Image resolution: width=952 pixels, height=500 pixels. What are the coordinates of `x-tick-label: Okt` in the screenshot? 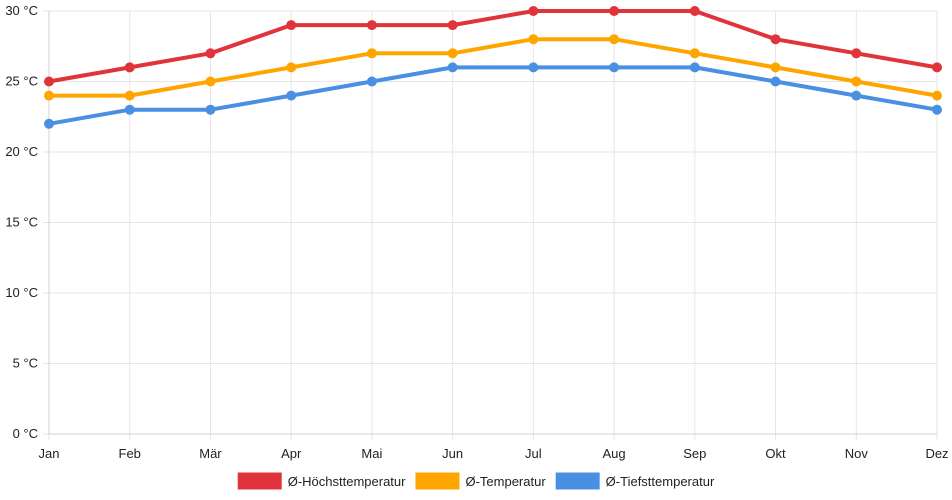 It's located at (775, 453).